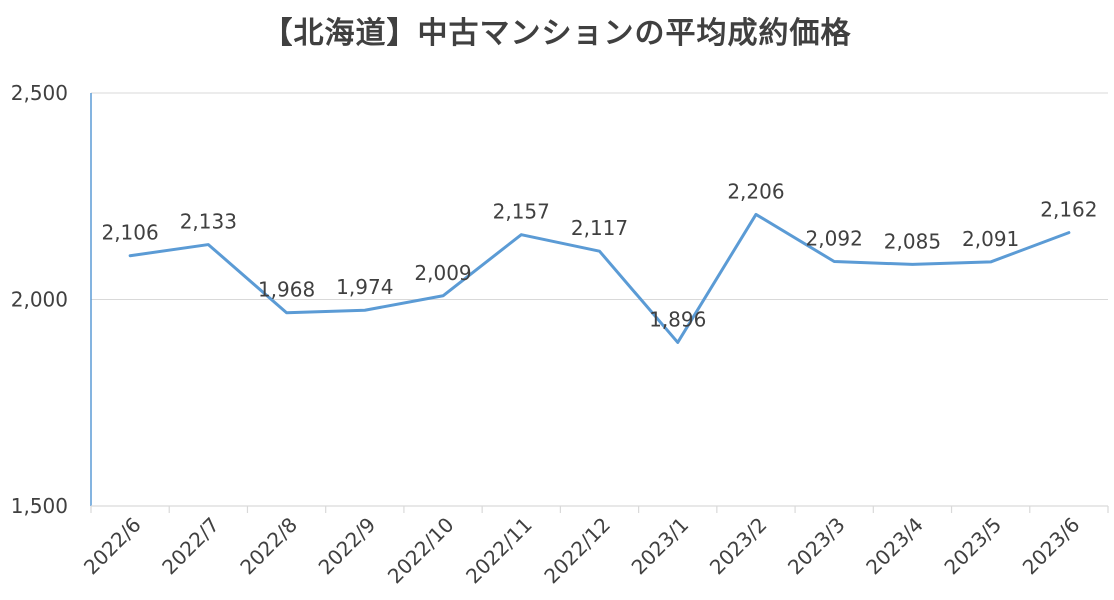 This screenshot has height=600, width=1114. What do you see at coordinates (112, 546) in the screenshot?
I see `x-tick-label: 2022/6` at bounding box center [112, 546].